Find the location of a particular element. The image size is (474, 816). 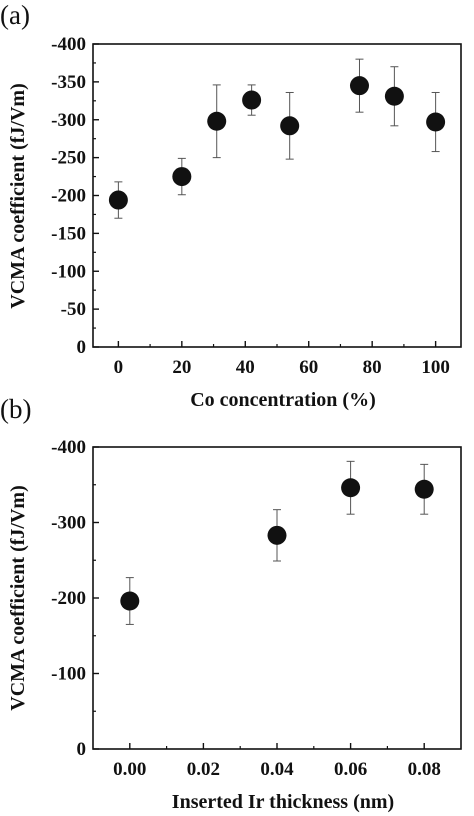

y-tick-label-a: -400 is located at coordinates (68, 44).